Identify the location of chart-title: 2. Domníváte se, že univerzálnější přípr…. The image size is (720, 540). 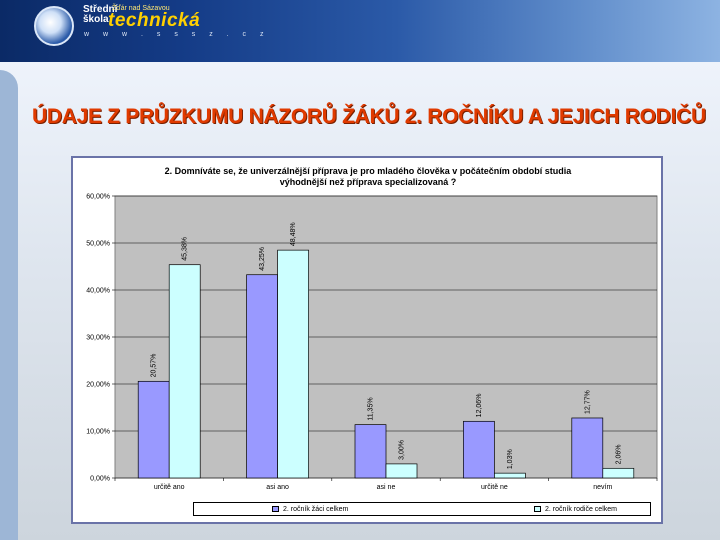
(368, 177).